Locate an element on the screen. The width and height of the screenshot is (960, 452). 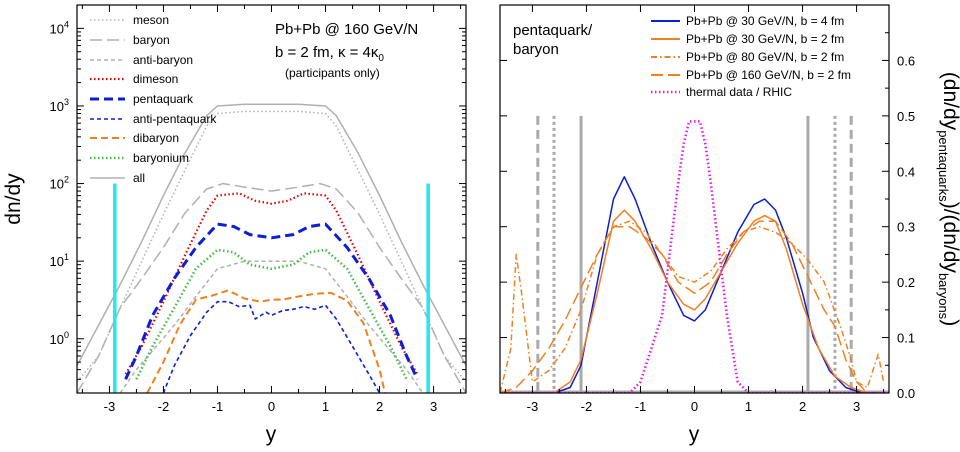
left-y-tick-exponent: 3 is located at coordinates (66, 102).